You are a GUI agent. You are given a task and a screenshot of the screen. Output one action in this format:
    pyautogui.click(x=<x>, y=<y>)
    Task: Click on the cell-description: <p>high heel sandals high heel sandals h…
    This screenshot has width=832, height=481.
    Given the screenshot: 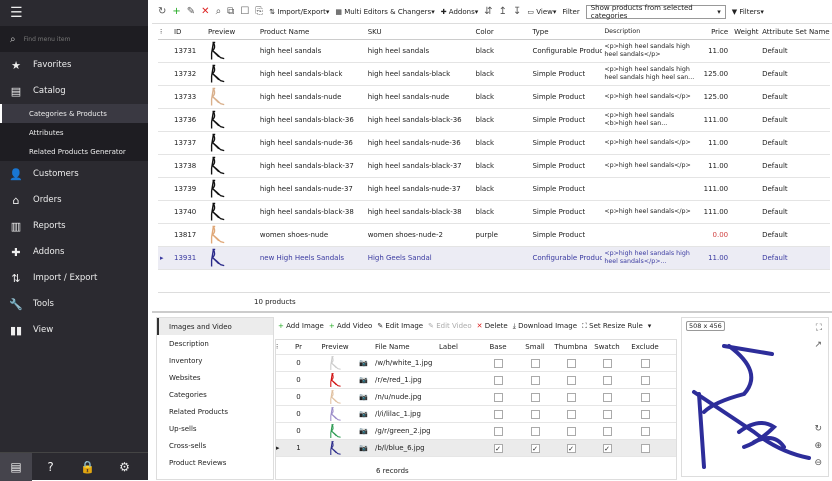 What is the action you would take?
    pyautogui.click(x=649, y=73)
    